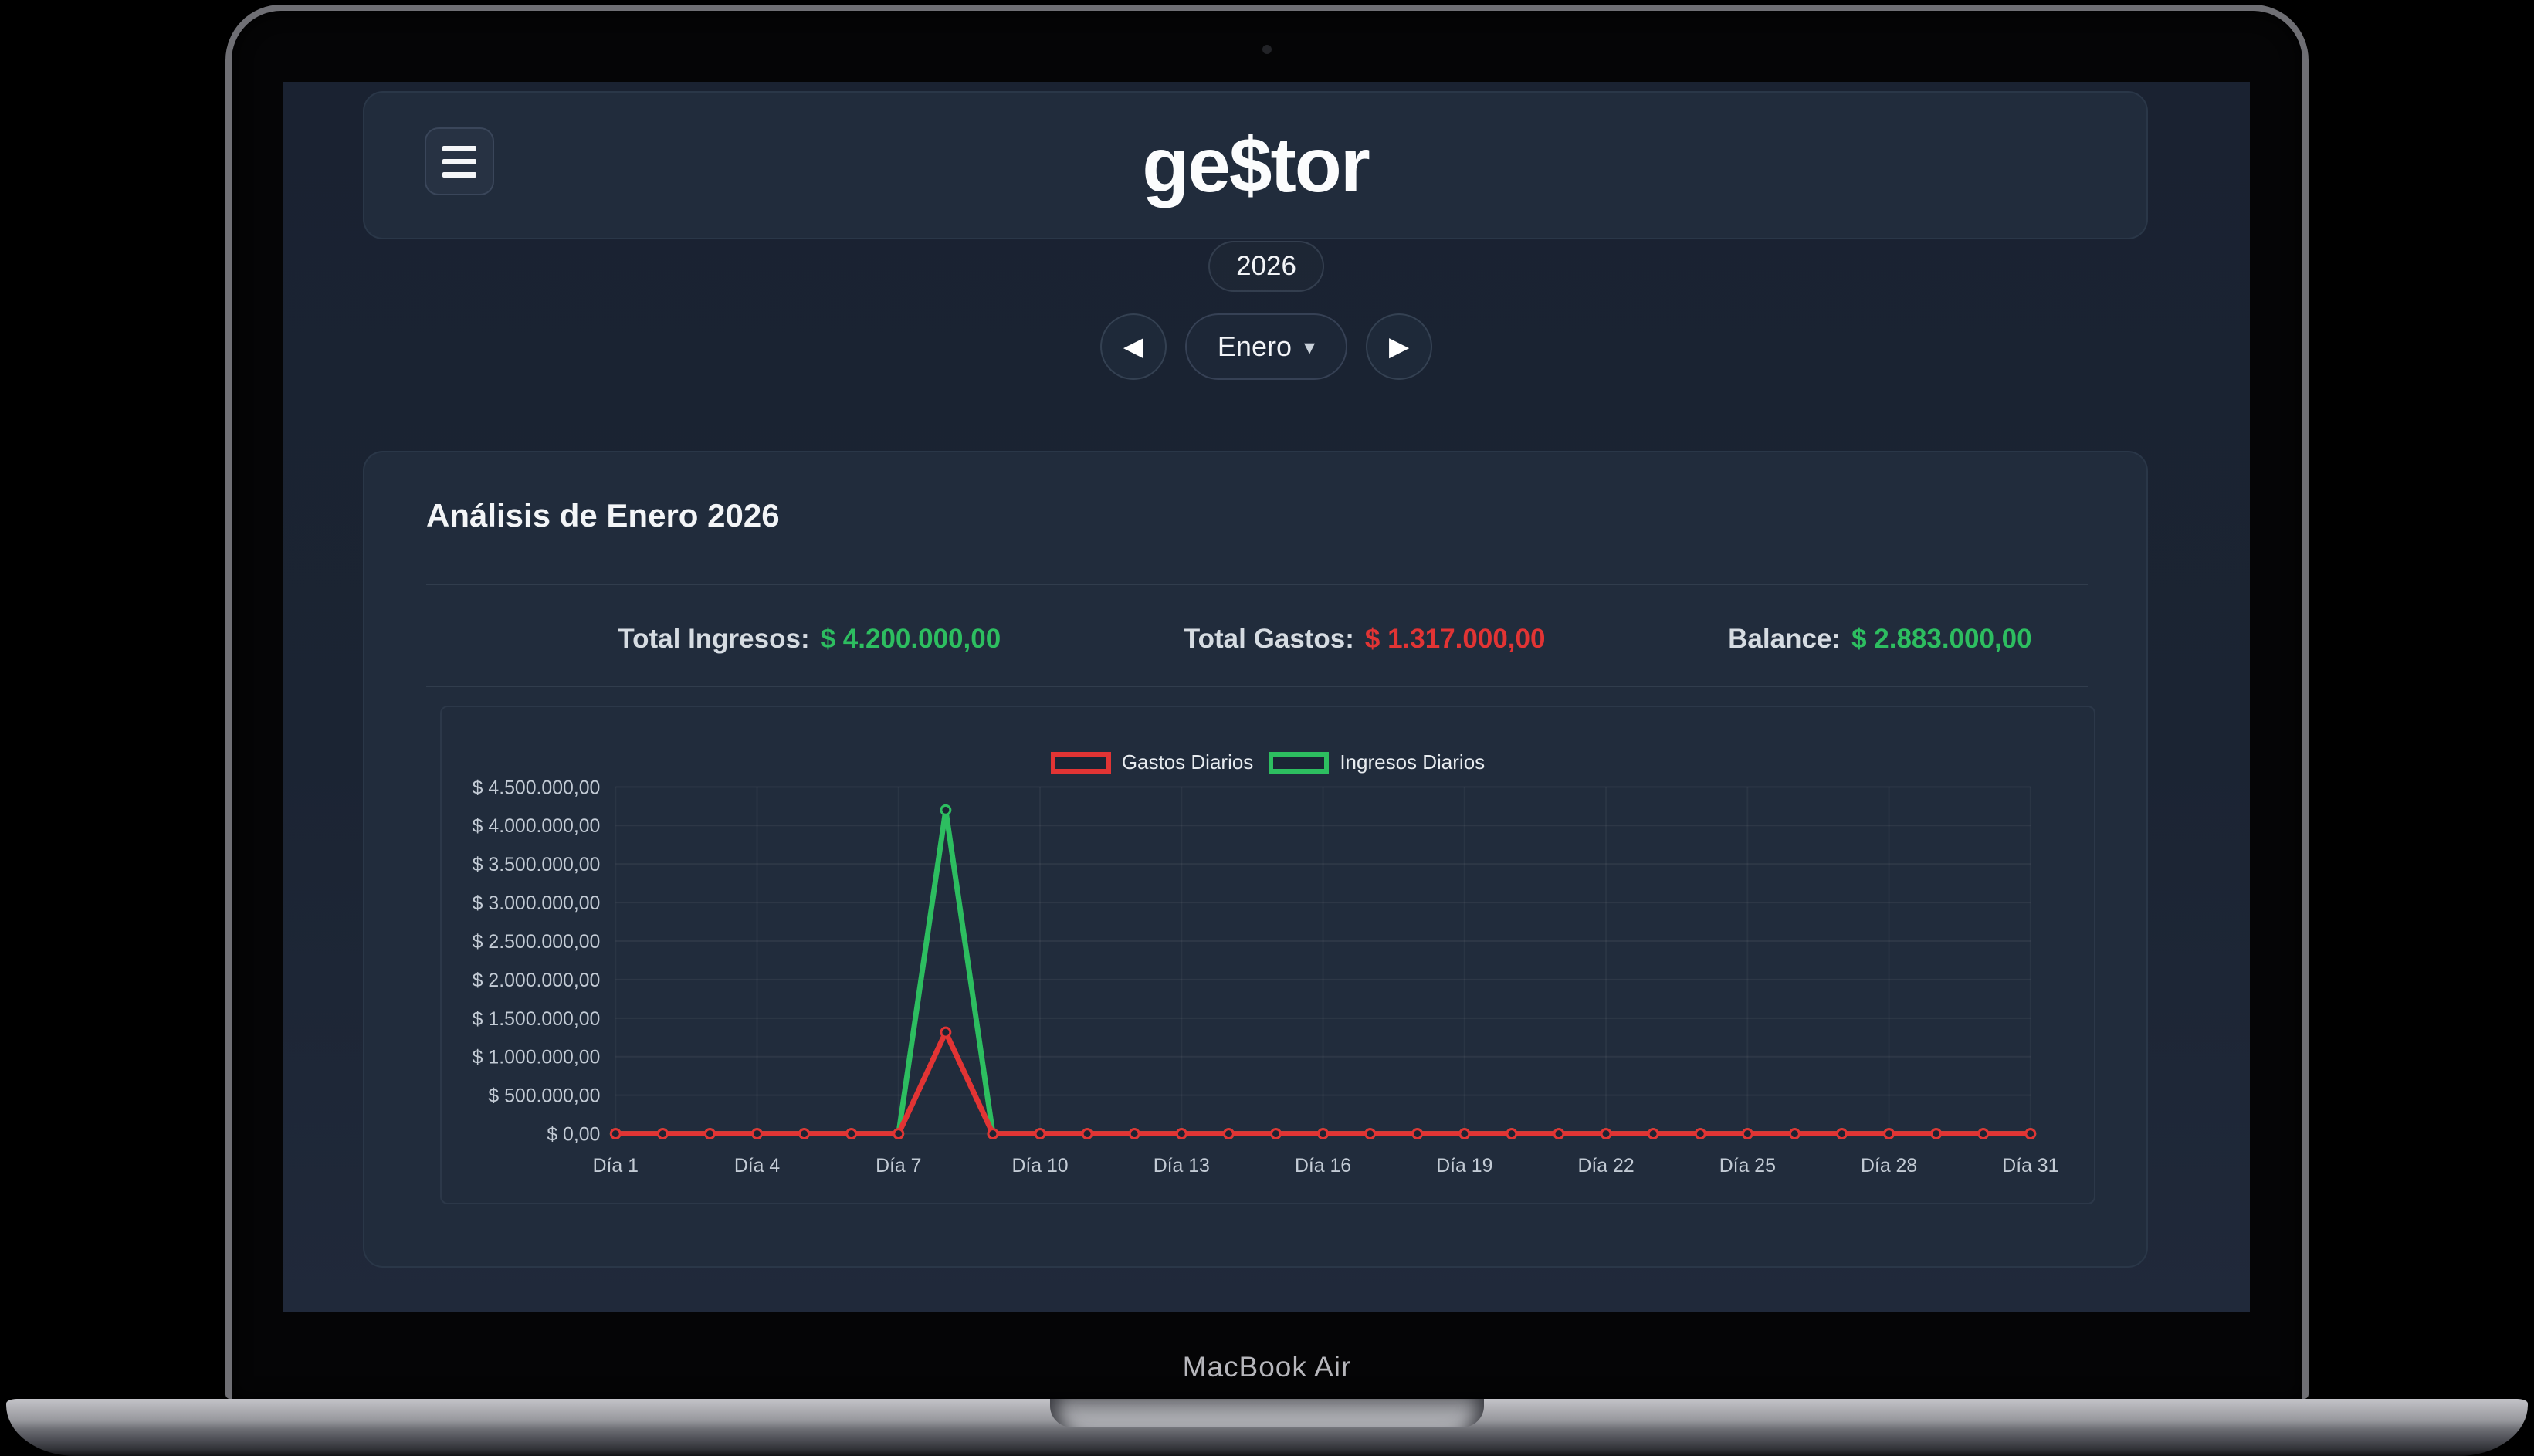  What do you see at coordinates (537, 1020) in the screenshot?
I see `svg-text: $ 1.500.000,00` at bounding box center [537, 1020].